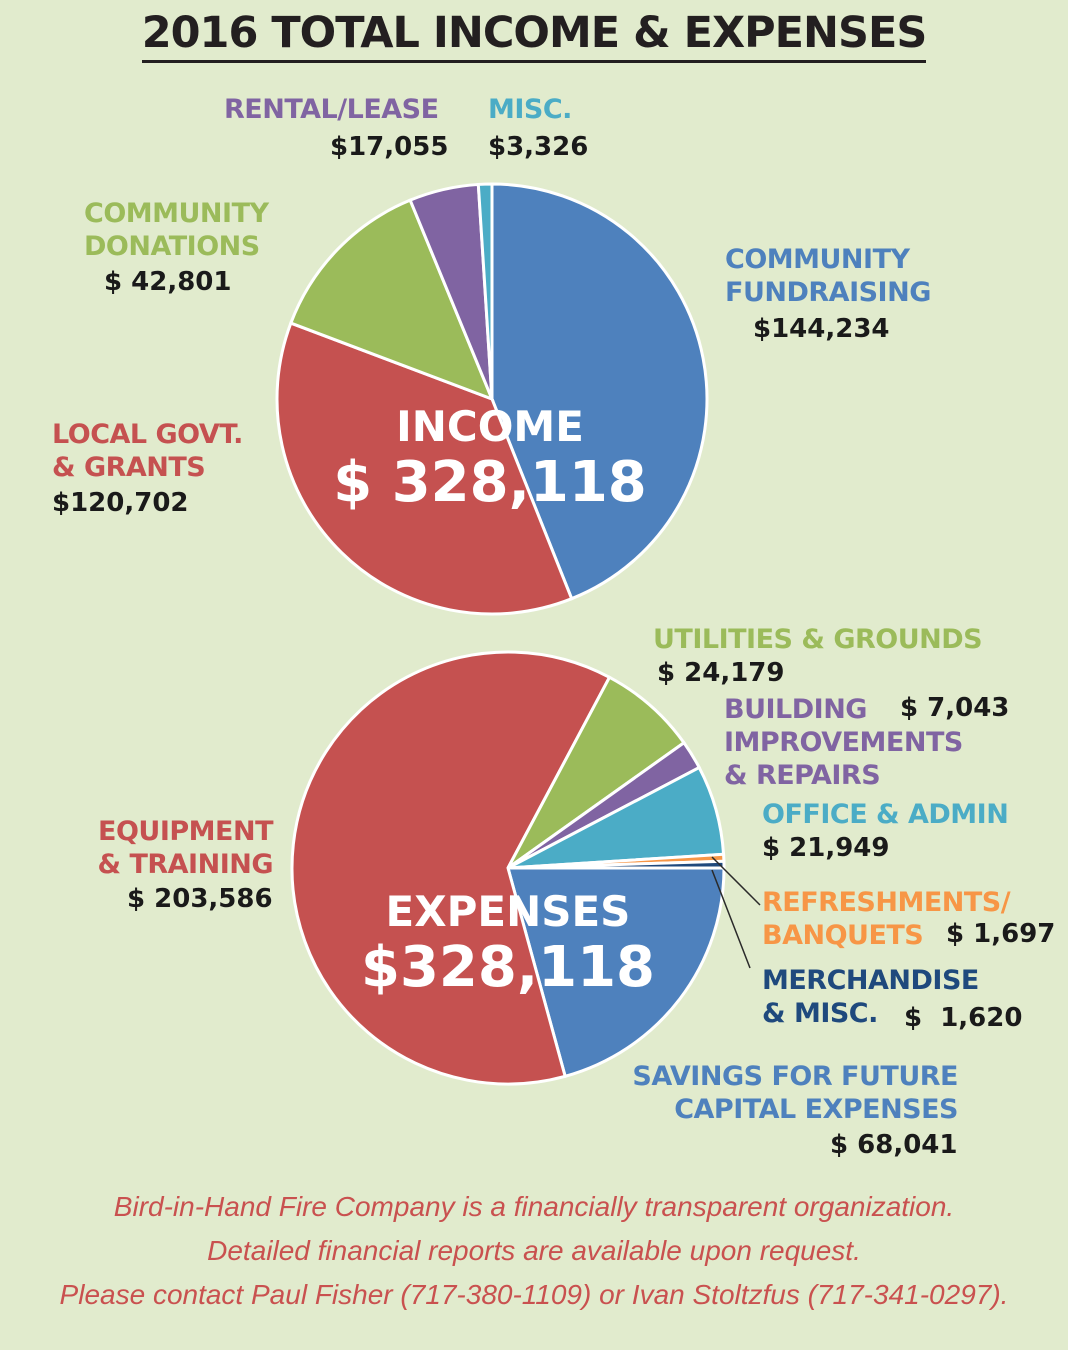 This screenshot has width=1068, height=1350. What do you see at coordinates (826, 848) in the screenshot?
I see `expense-value-office: $ 21,949` at bounding box center [826, 848].